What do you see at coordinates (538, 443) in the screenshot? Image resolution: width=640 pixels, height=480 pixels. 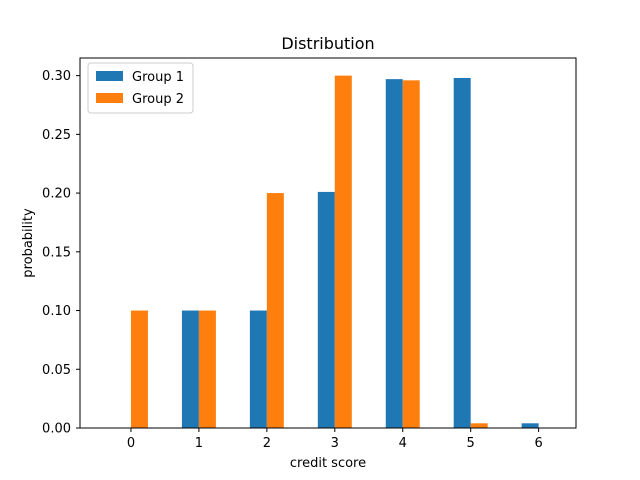 I see `x-tick-label: 6` at bounding box center [538, 443].